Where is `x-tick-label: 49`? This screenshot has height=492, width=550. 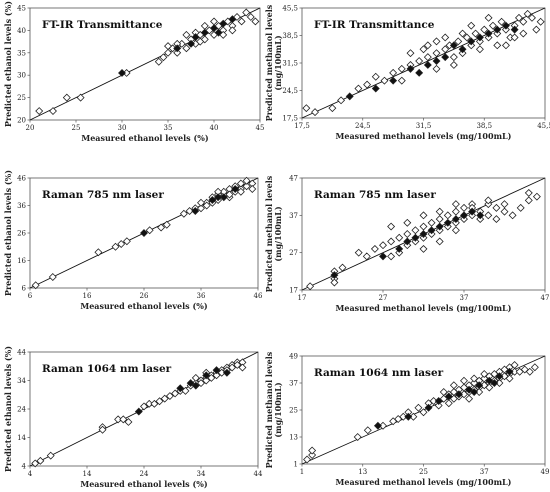 x-tick-label: 49 is located at coordinates (545, 472).